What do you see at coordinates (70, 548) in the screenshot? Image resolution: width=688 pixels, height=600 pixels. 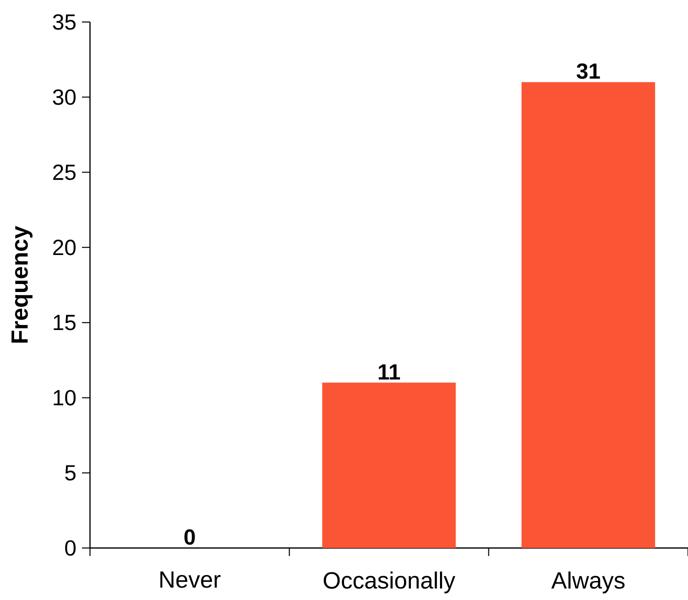 I see `y-tick-label: 0` at bounding box center [70, 548].